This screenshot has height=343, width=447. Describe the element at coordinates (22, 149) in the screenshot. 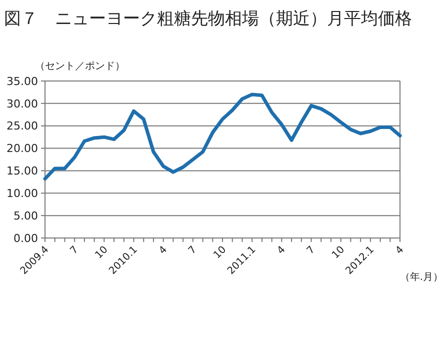

I see `y-tick-label: 20.00` at that location.